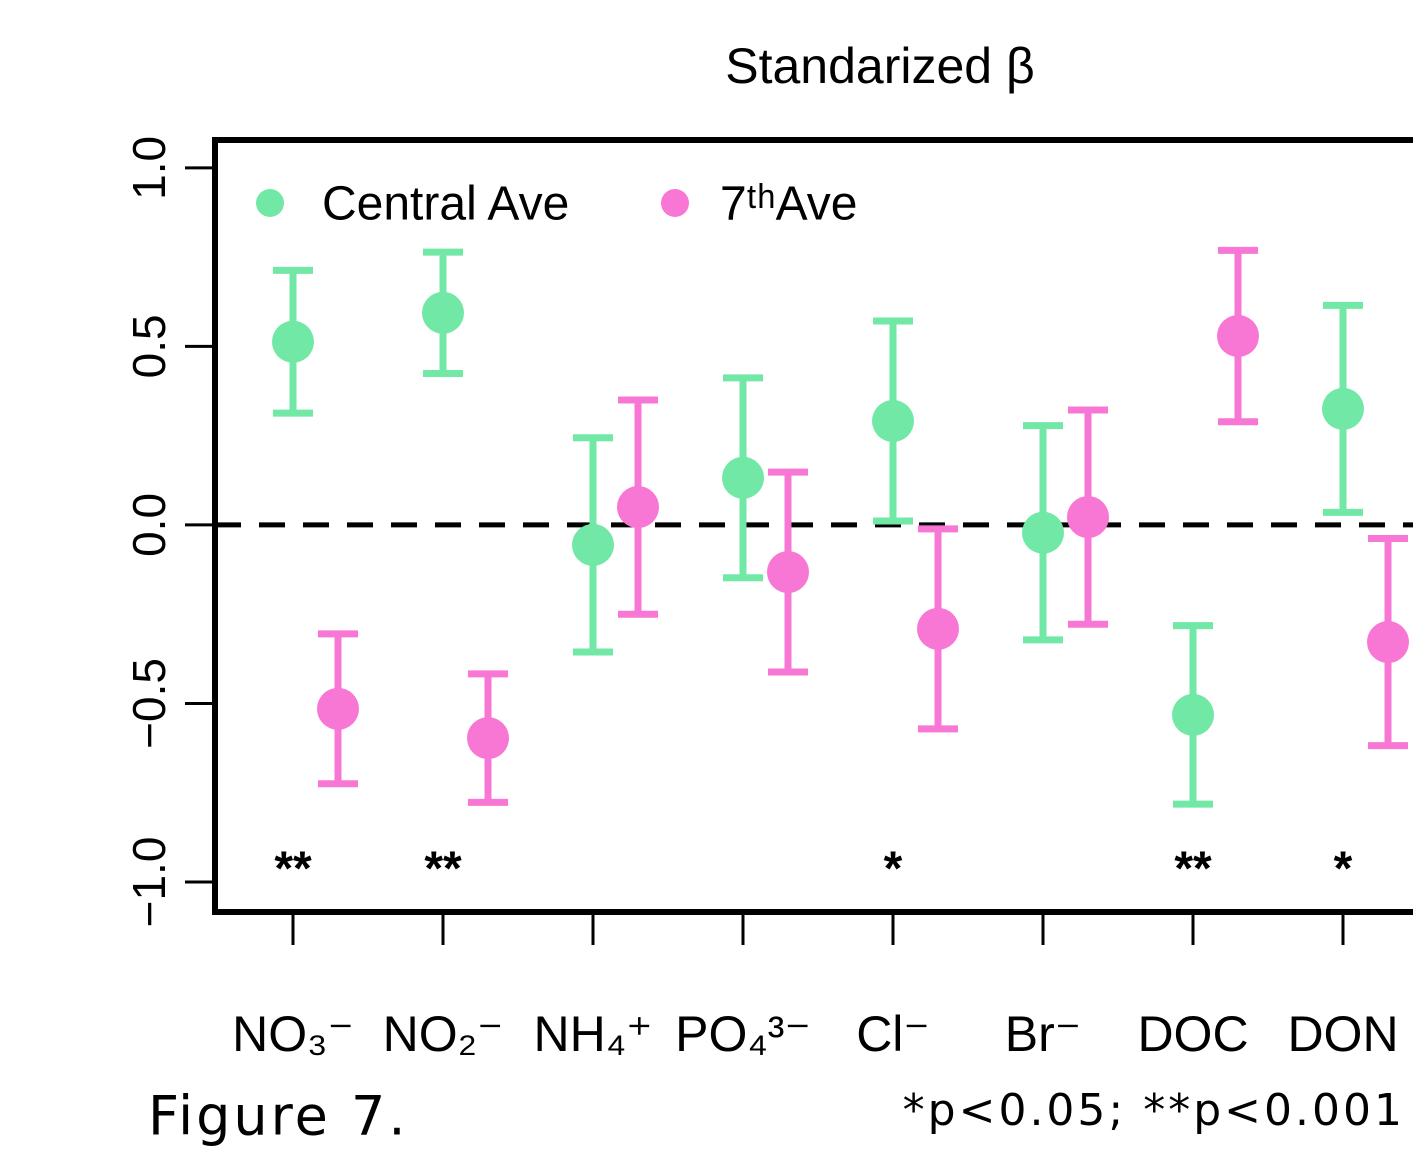 Image resolution: width=1413 pixels, height=1153 pixels. Describe the element at coordinates (278, 1116) in the screenshot. I see `caption: Figure 7.` at that location.